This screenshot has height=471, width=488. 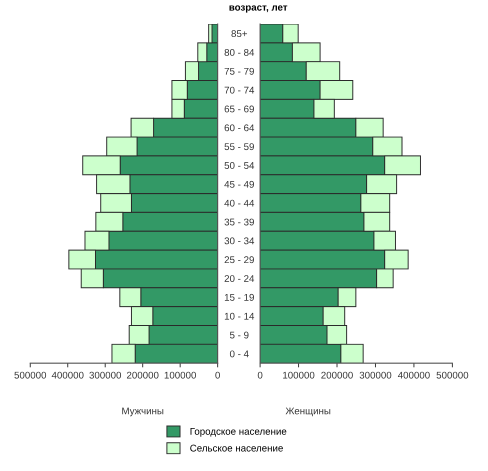 What do you see at coordinates (308, 412) in the screenshot?
I see `x-axis-title: Женщины` at bounding box center [308, 412].